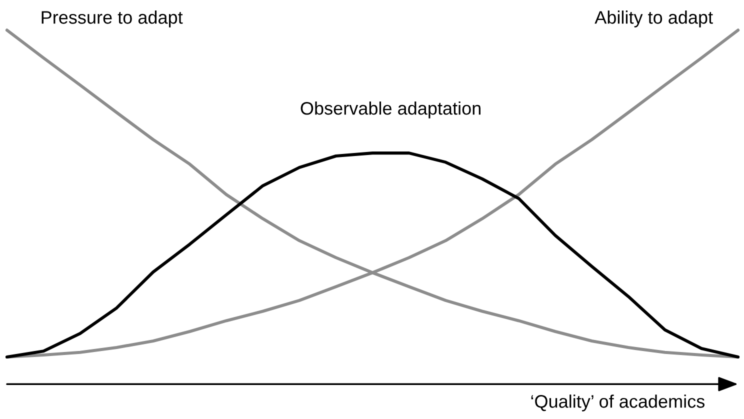 This screenshot has height=419, width=744. Describe the element at coordinates (112, 19) in the screenshot. I see `series-label: Pressure to adapt` at that location.